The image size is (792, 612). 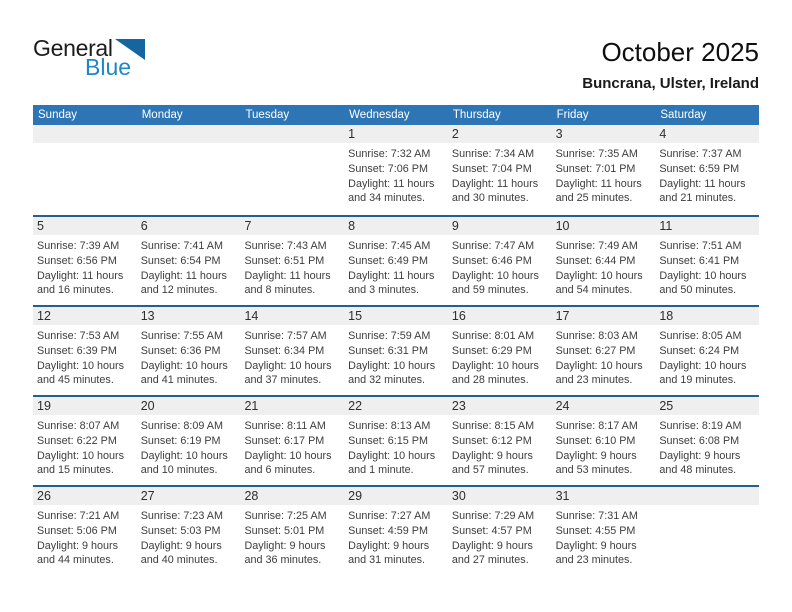 I want to click on day-number: 4, so click(x=663, y=134).